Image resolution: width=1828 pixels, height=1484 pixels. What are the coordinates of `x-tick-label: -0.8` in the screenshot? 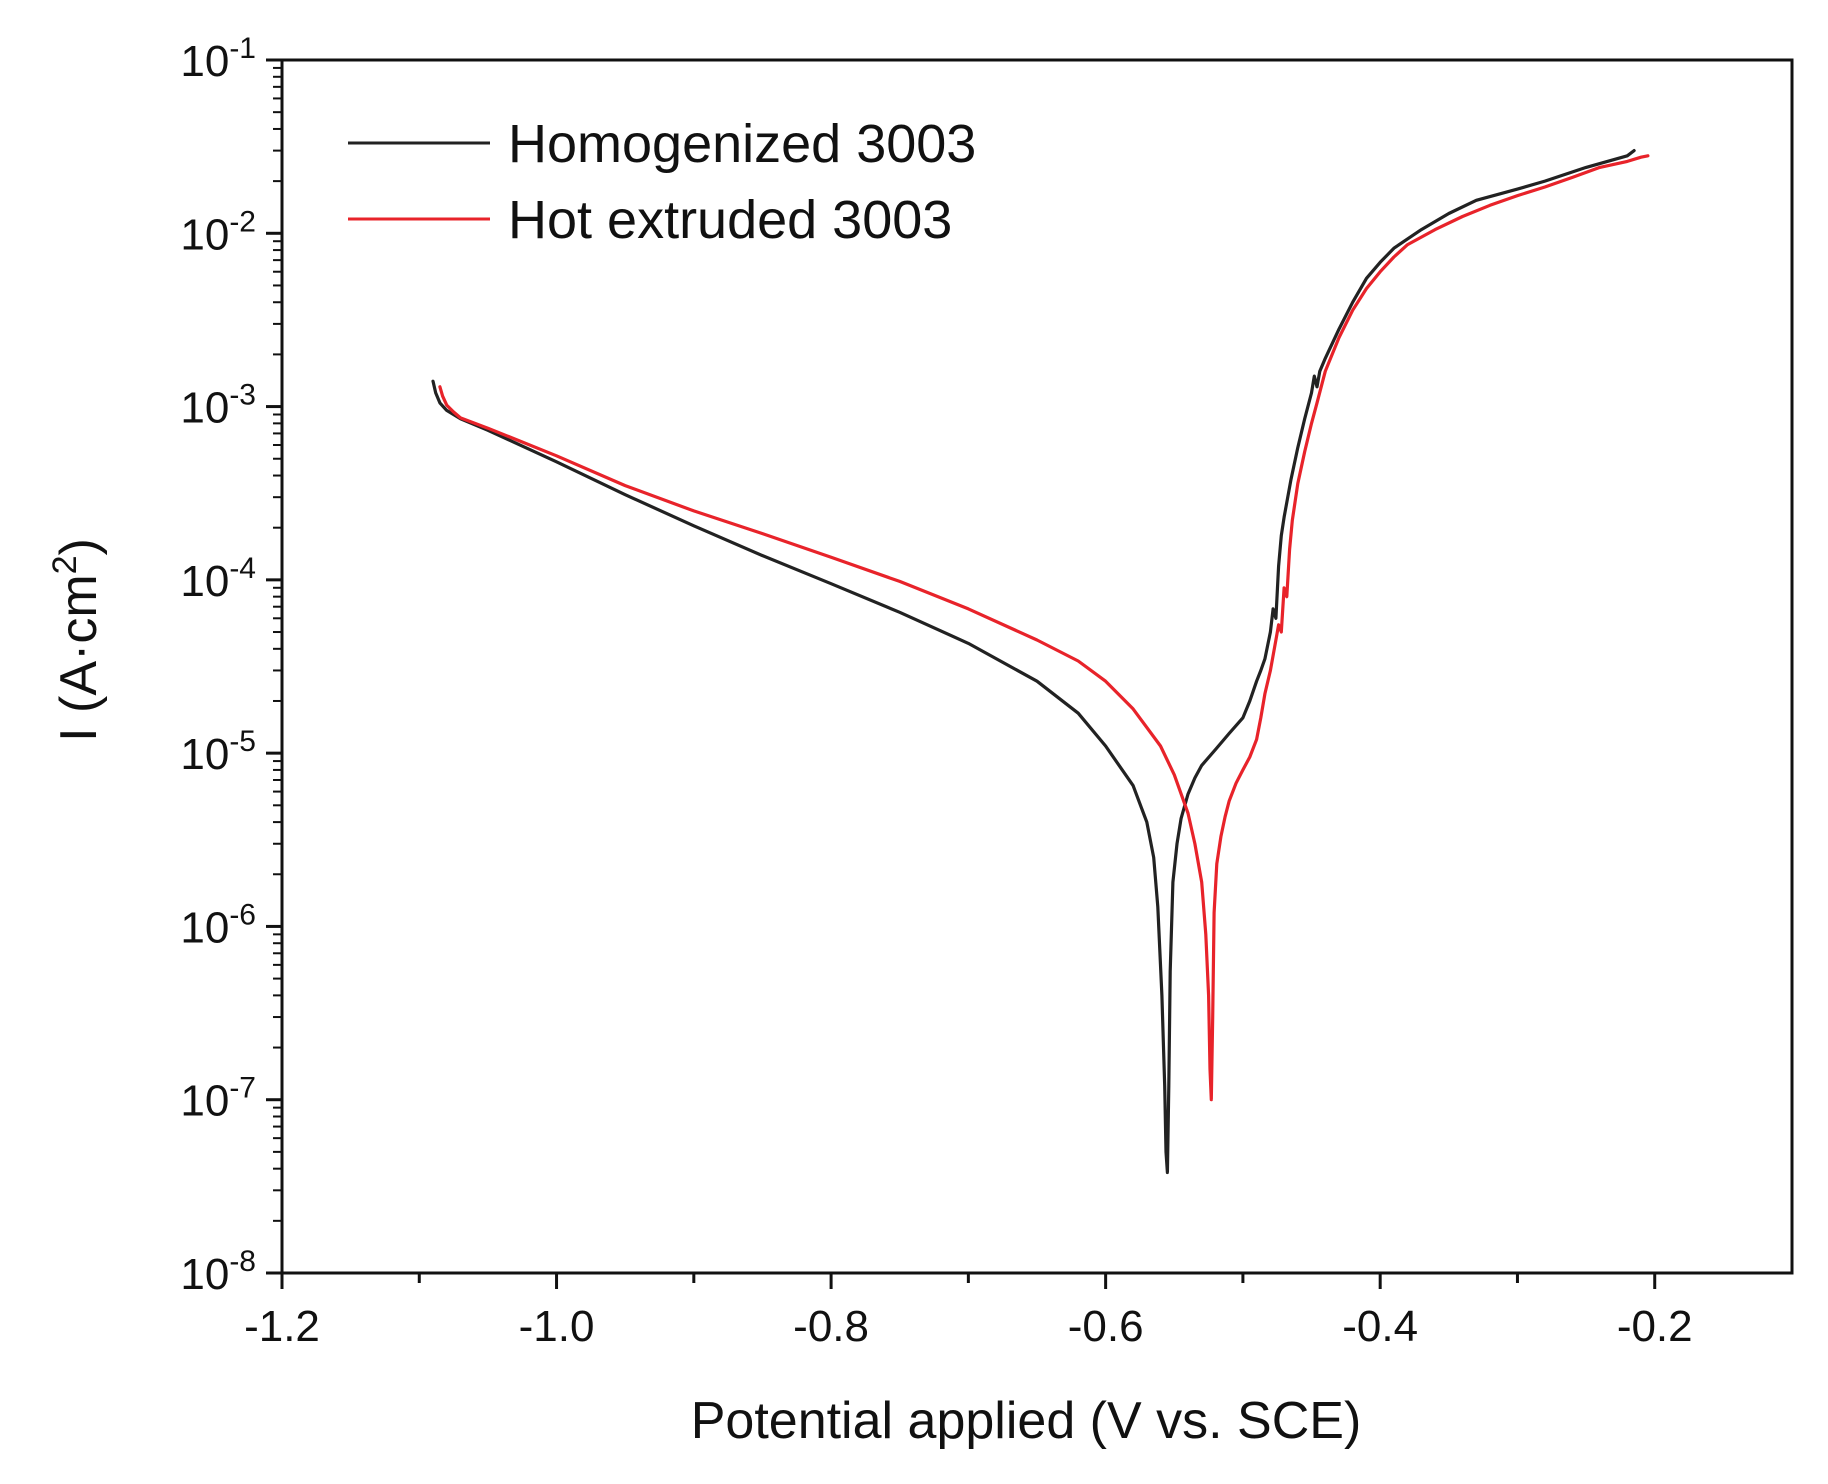 It's located at (831, 1326).